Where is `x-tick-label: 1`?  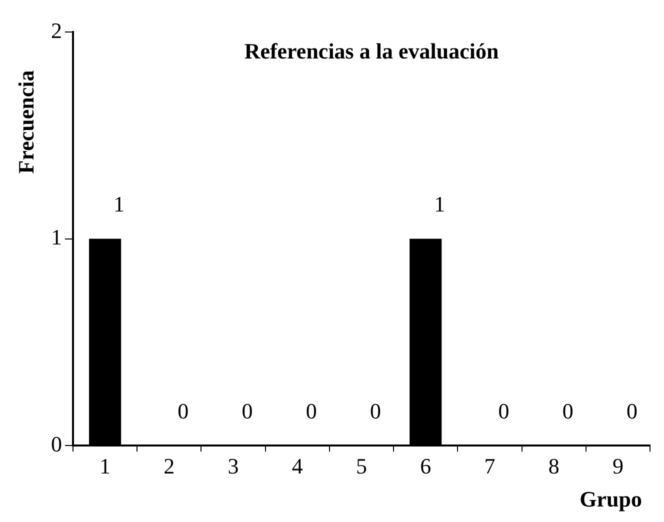
x-tick-label: 1 is located at coordinates (105, 466).